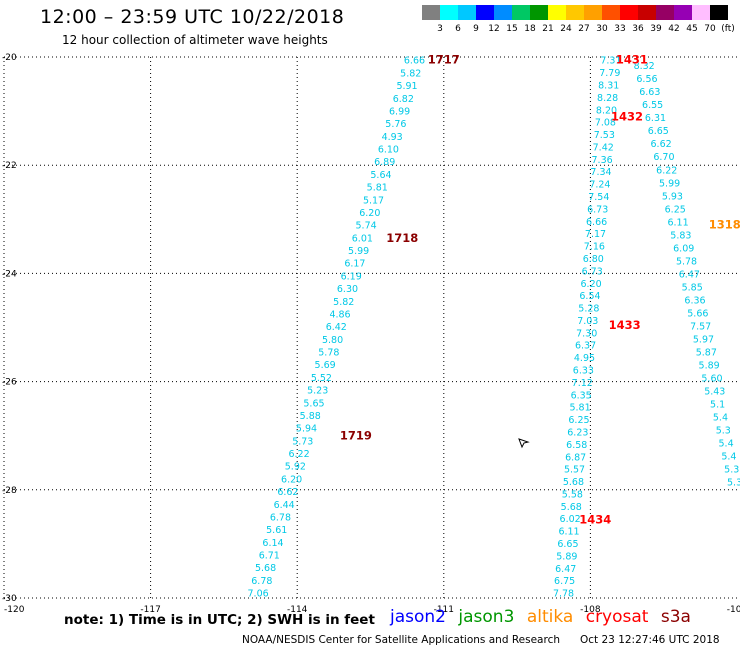 This screenshot has height=650, width=740. I want to click on pass-time-label: 1432, so click(627, 117).